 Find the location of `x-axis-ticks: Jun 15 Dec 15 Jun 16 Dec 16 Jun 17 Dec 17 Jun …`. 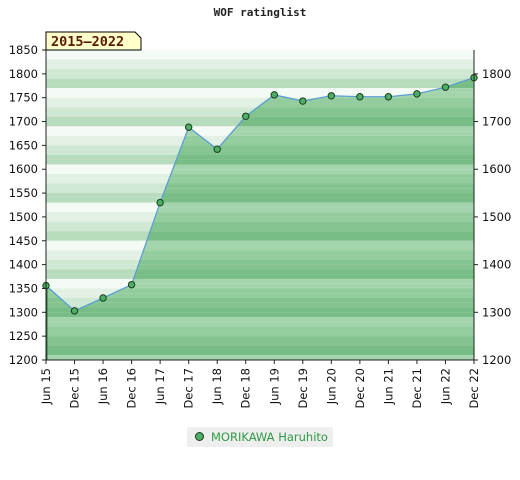

x-axis-ticks: Jun 15 Dec 15 Jun 16 Dec 16 Jun 17 Dec 17 Jun … is located at coordinates (260, 384).